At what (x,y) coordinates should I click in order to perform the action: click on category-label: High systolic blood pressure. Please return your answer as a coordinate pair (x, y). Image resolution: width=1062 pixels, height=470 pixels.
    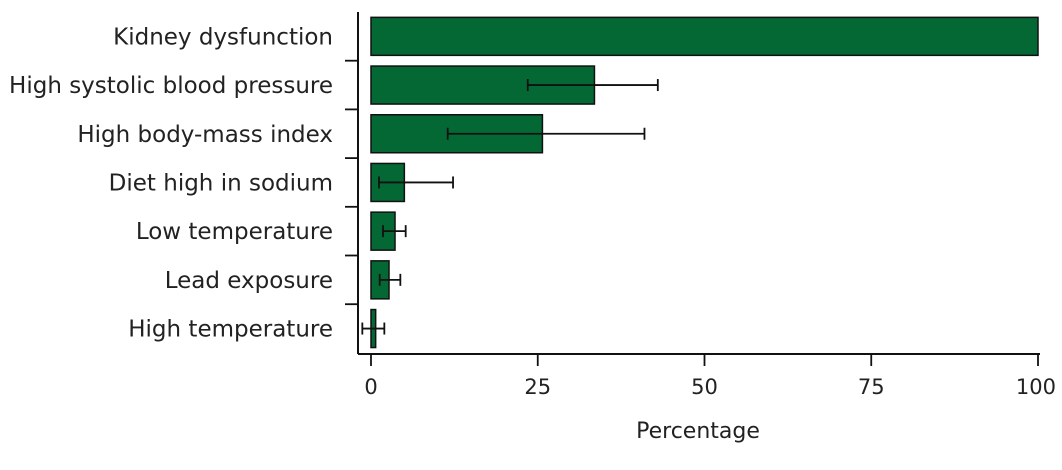
    Looking at the image, I should click on (171, 86).